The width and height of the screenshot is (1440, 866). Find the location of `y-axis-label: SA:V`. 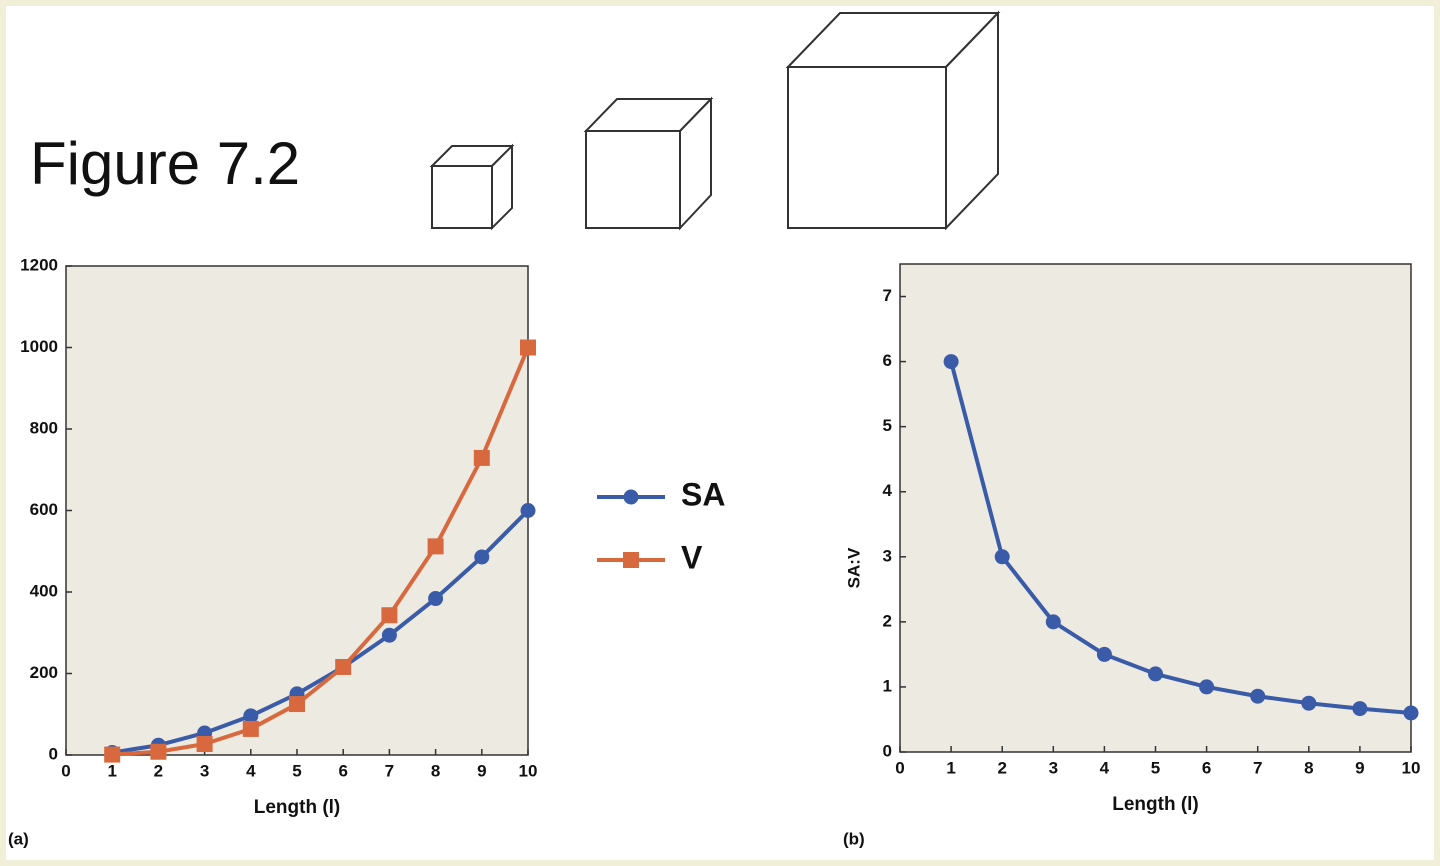

y-axis-label: SA:V is located at coordinates (853, 567).